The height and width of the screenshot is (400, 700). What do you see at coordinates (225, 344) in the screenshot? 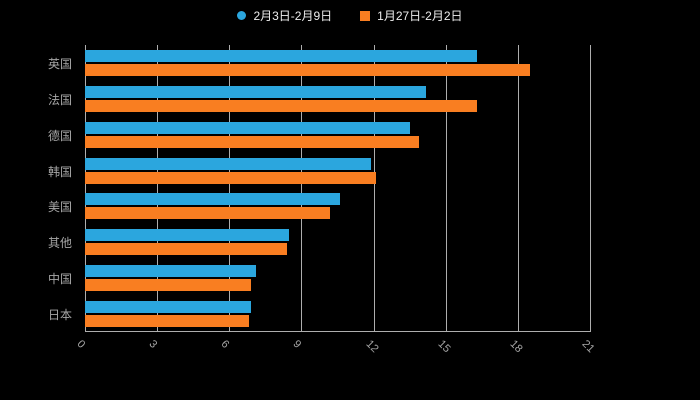
I see `x-axis-tick-label: 6` at bounding box center [225, 344].